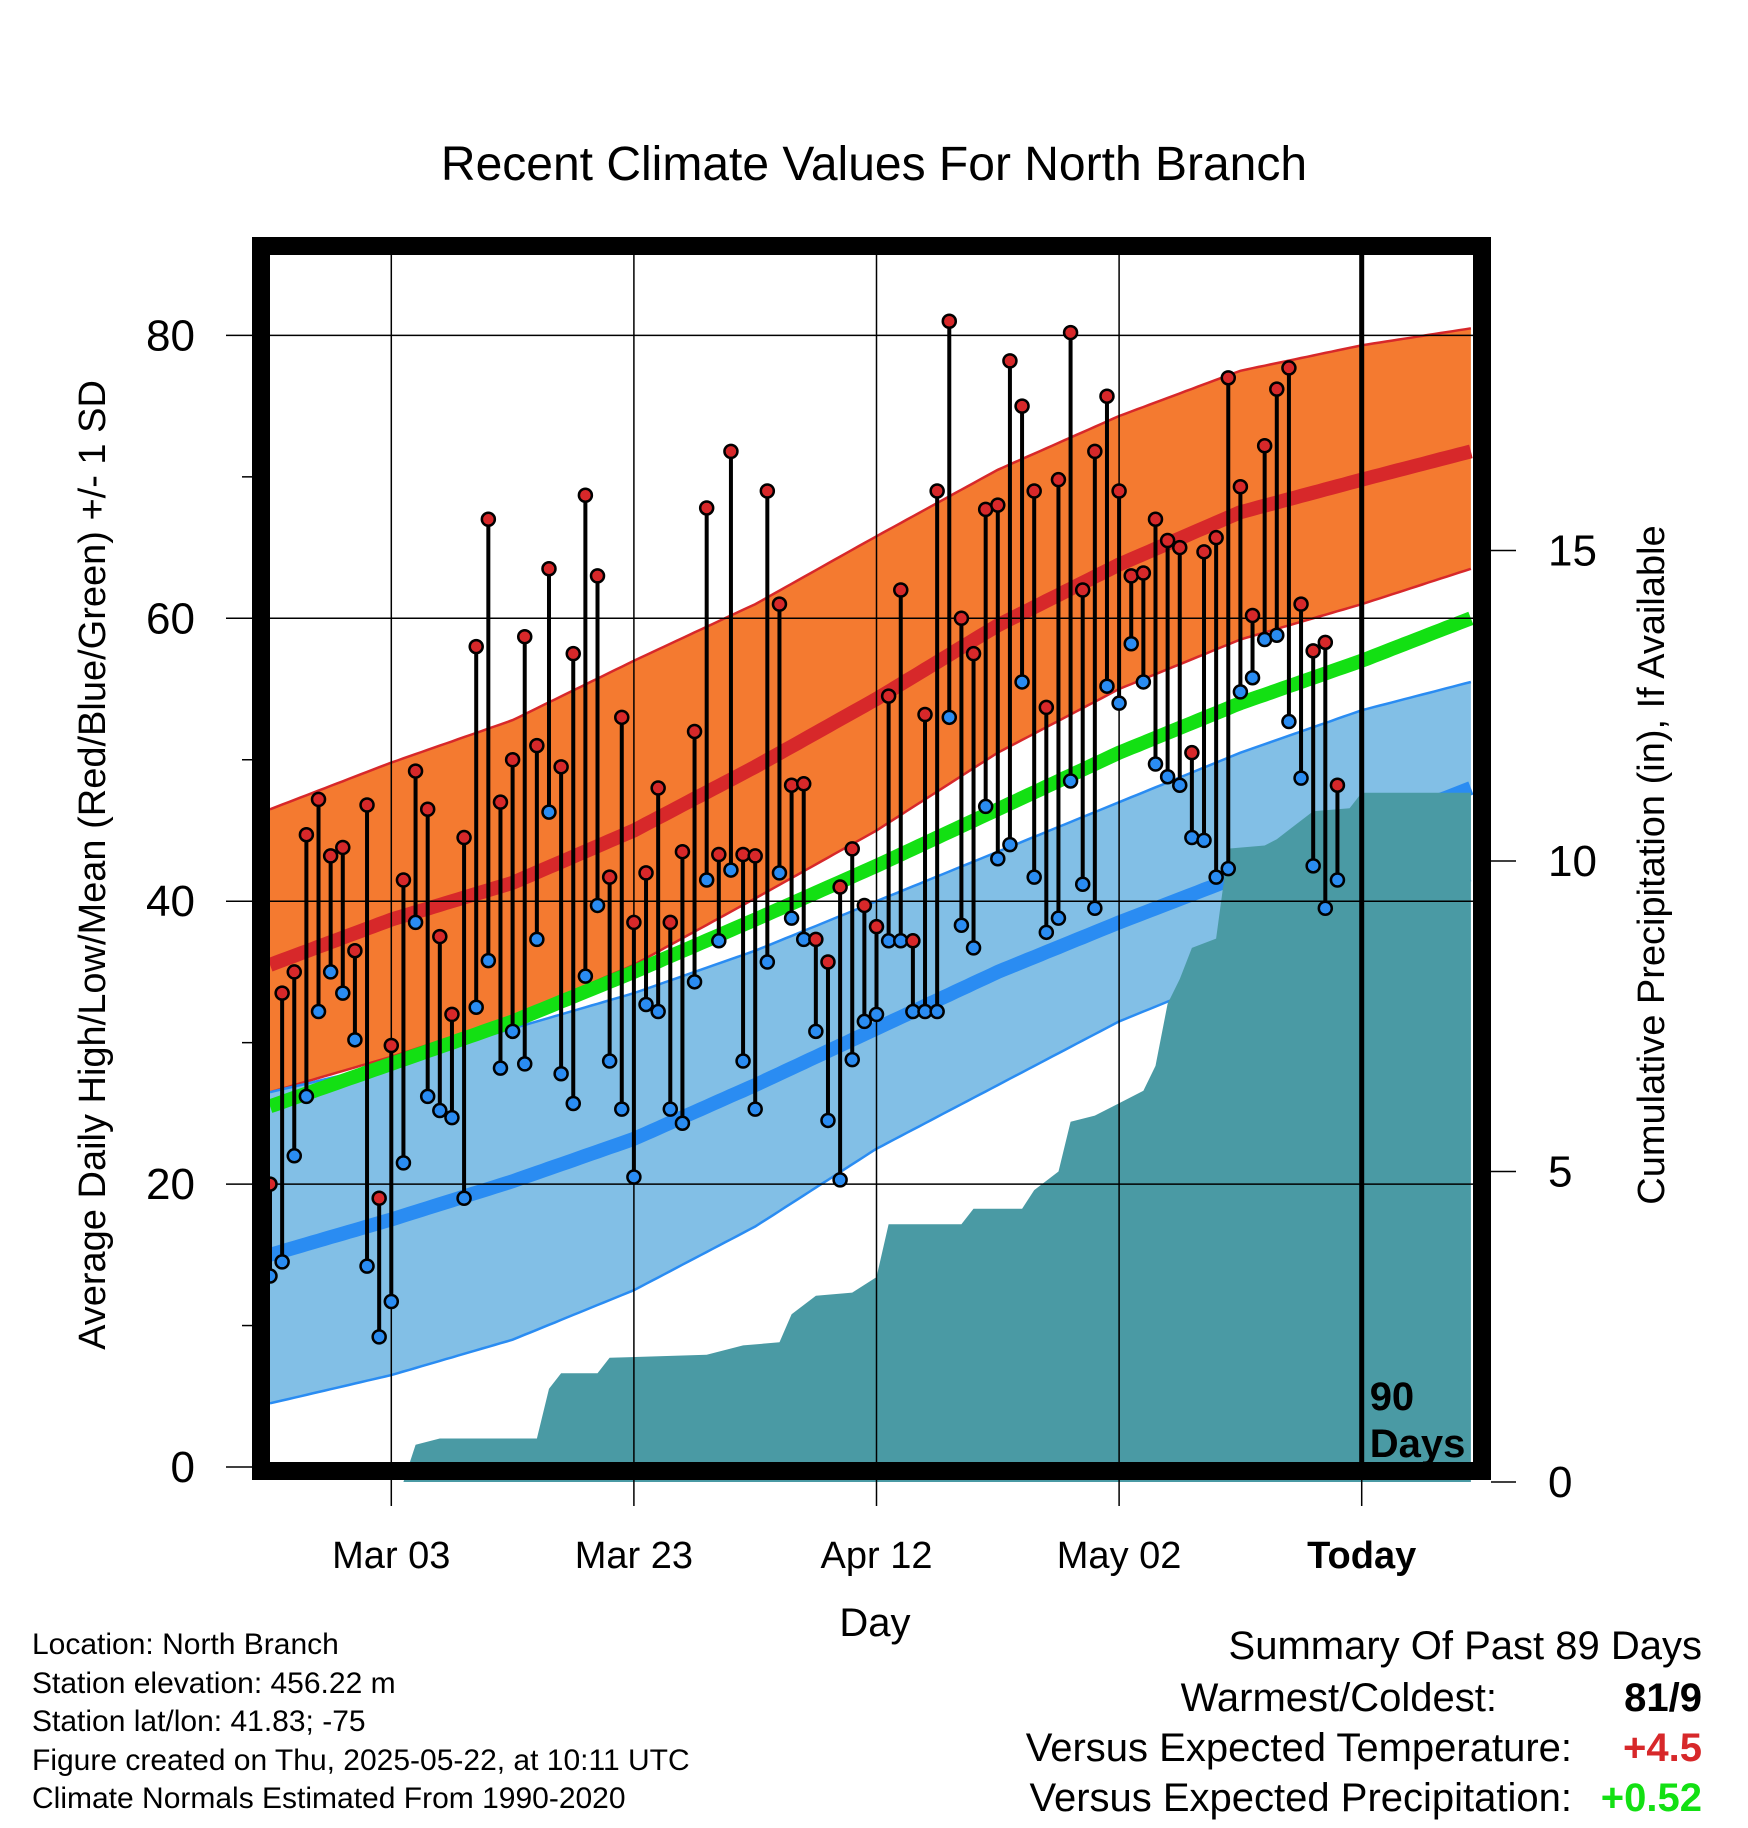 This screenshot has height=1828, width=1748. What do you see at coordinates (185, 1644) in the screenshot?
I see `location-text: Location: North Branch` at bounding box center [185, 1644].